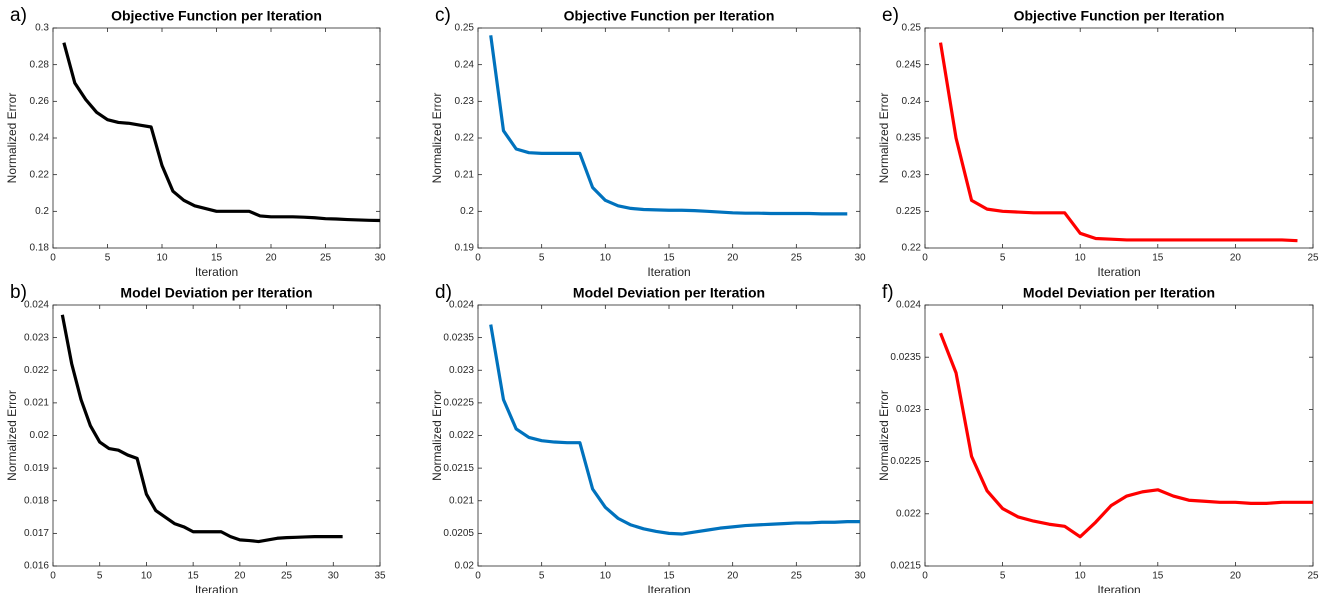 The image size is (1325, 593). Describe the element at coordinates (458, 533) in the screenshot. I see `y-tick-label: 0.0205` at that location.